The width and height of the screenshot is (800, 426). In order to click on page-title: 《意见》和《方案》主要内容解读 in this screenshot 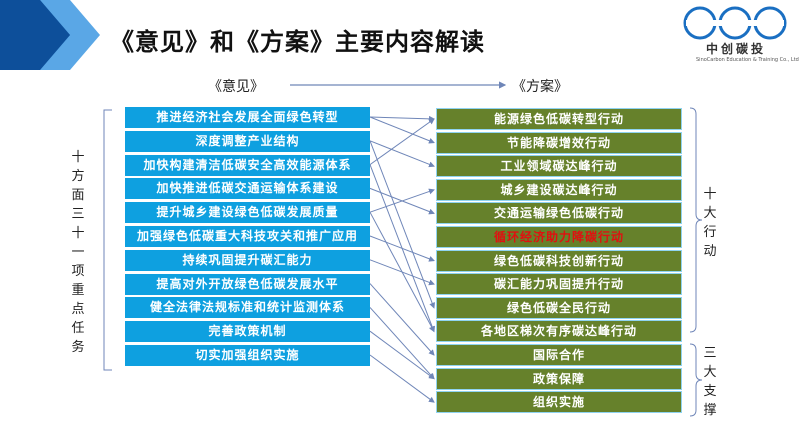, I will do `click(297, 42)`.